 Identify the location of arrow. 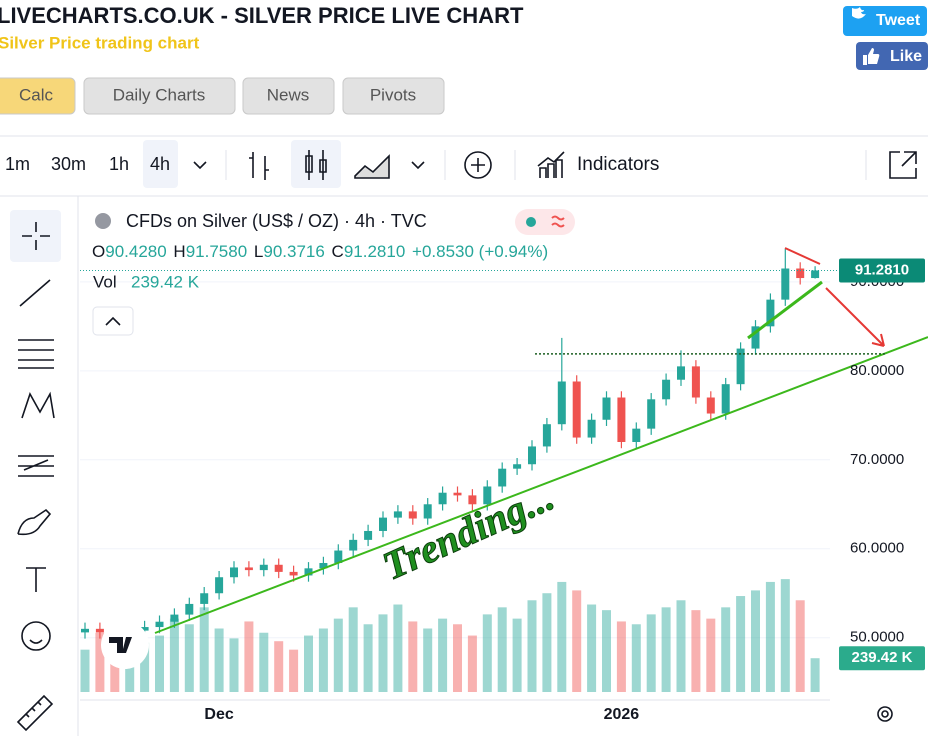
(855, 317).